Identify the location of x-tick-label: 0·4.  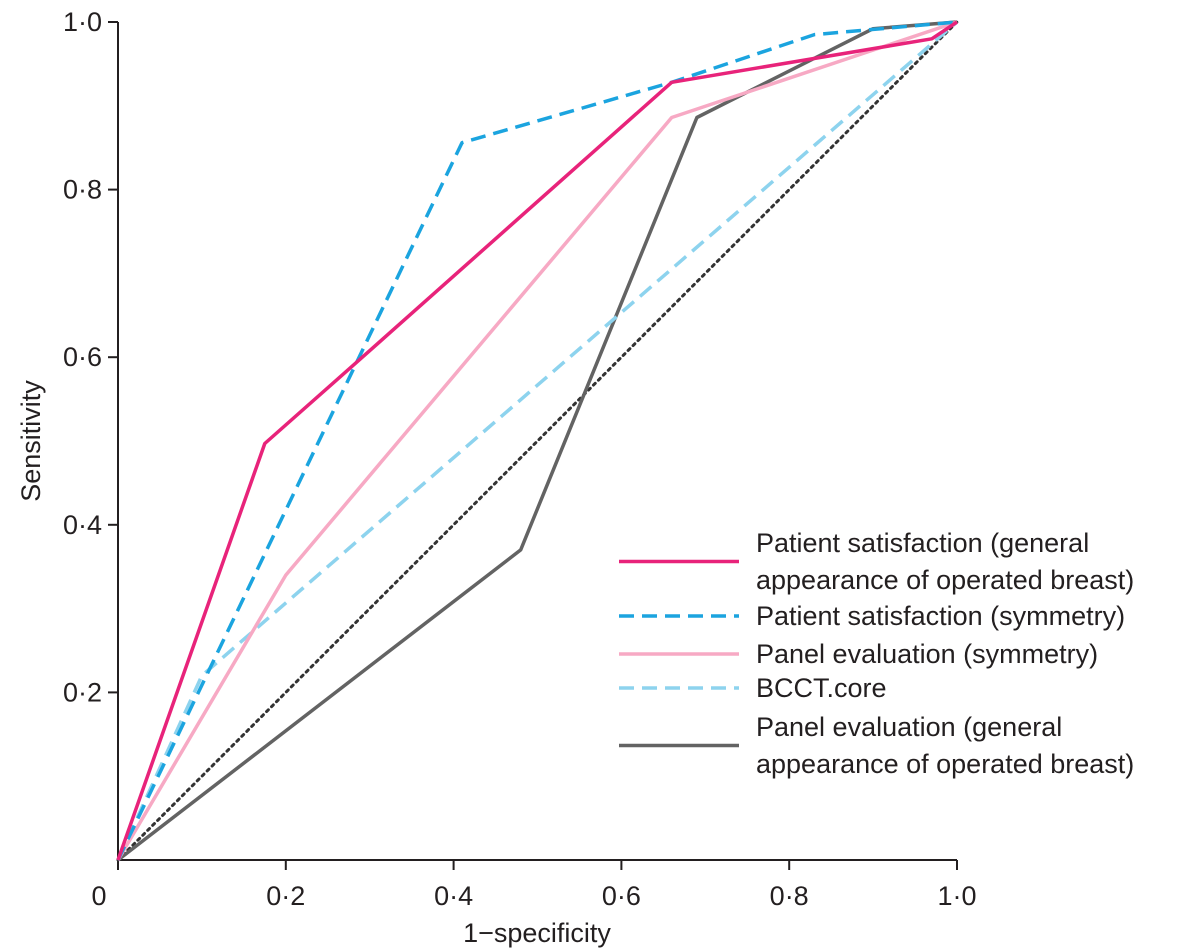
(453, 896).